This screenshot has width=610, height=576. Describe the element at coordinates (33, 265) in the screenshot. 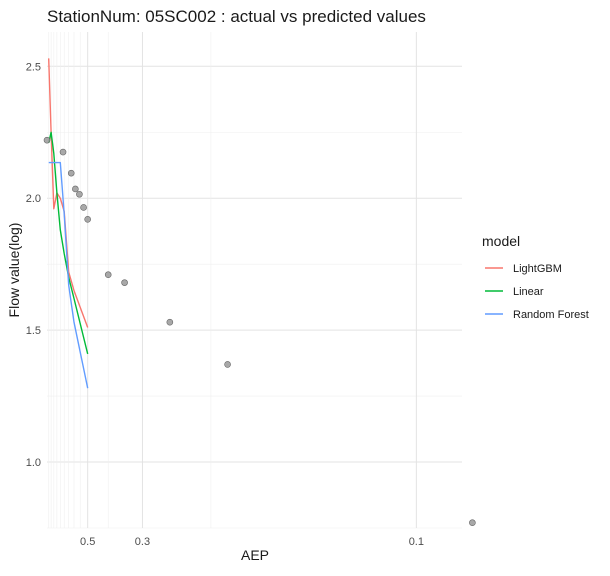

I see `y-tick-labels: 1.0 1.5 2.0 2.5` at that location.